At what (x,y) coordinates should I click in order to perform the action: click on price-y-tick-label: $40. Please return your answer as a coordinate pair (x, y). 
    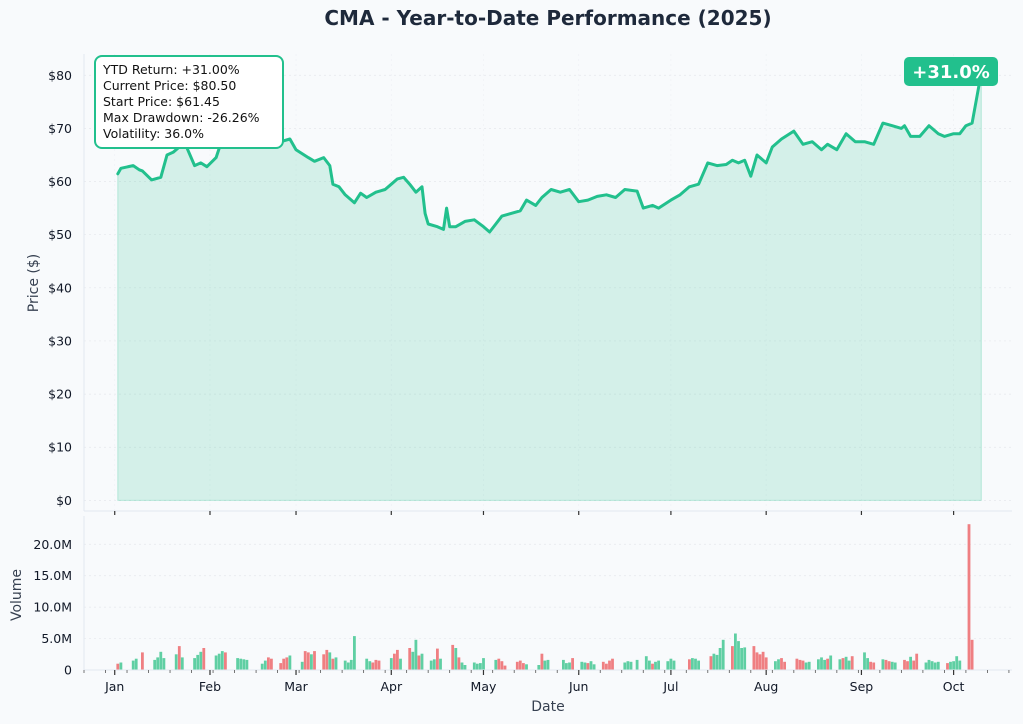
    Looking at the image, I should click on (60, 287).